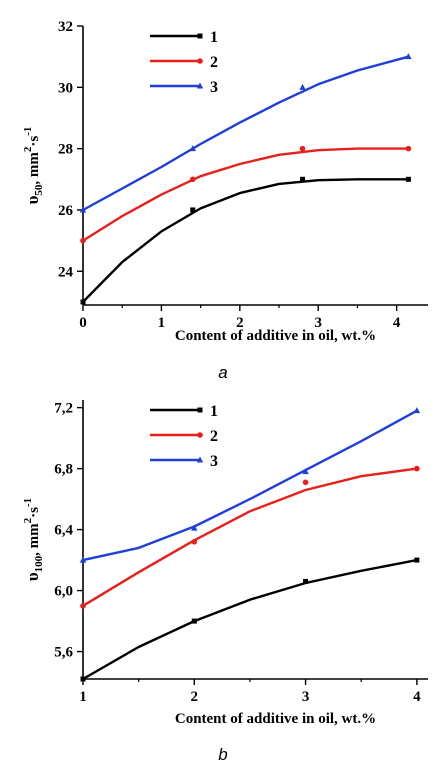 The image size is (447, 770). I want to click on y-tick-label: 32, so click(65, 27).